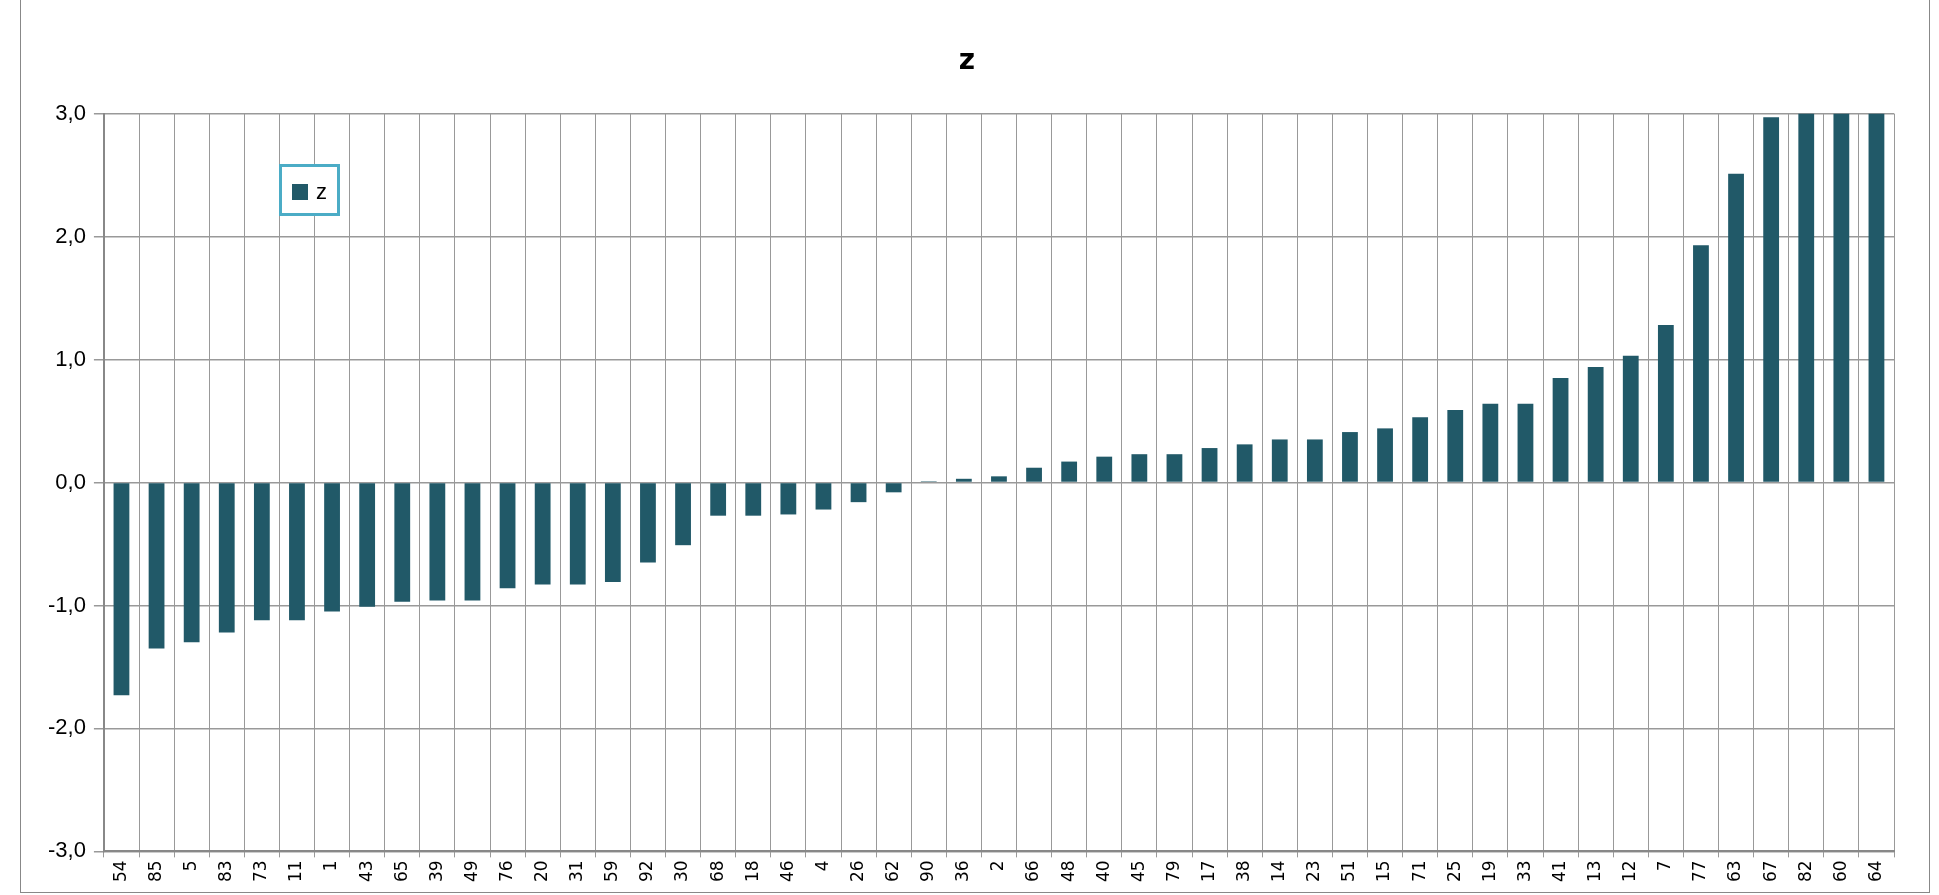 This screenshot has width=1939, height=895. I want to click on x-tick-label: 92, so click(646, 871).